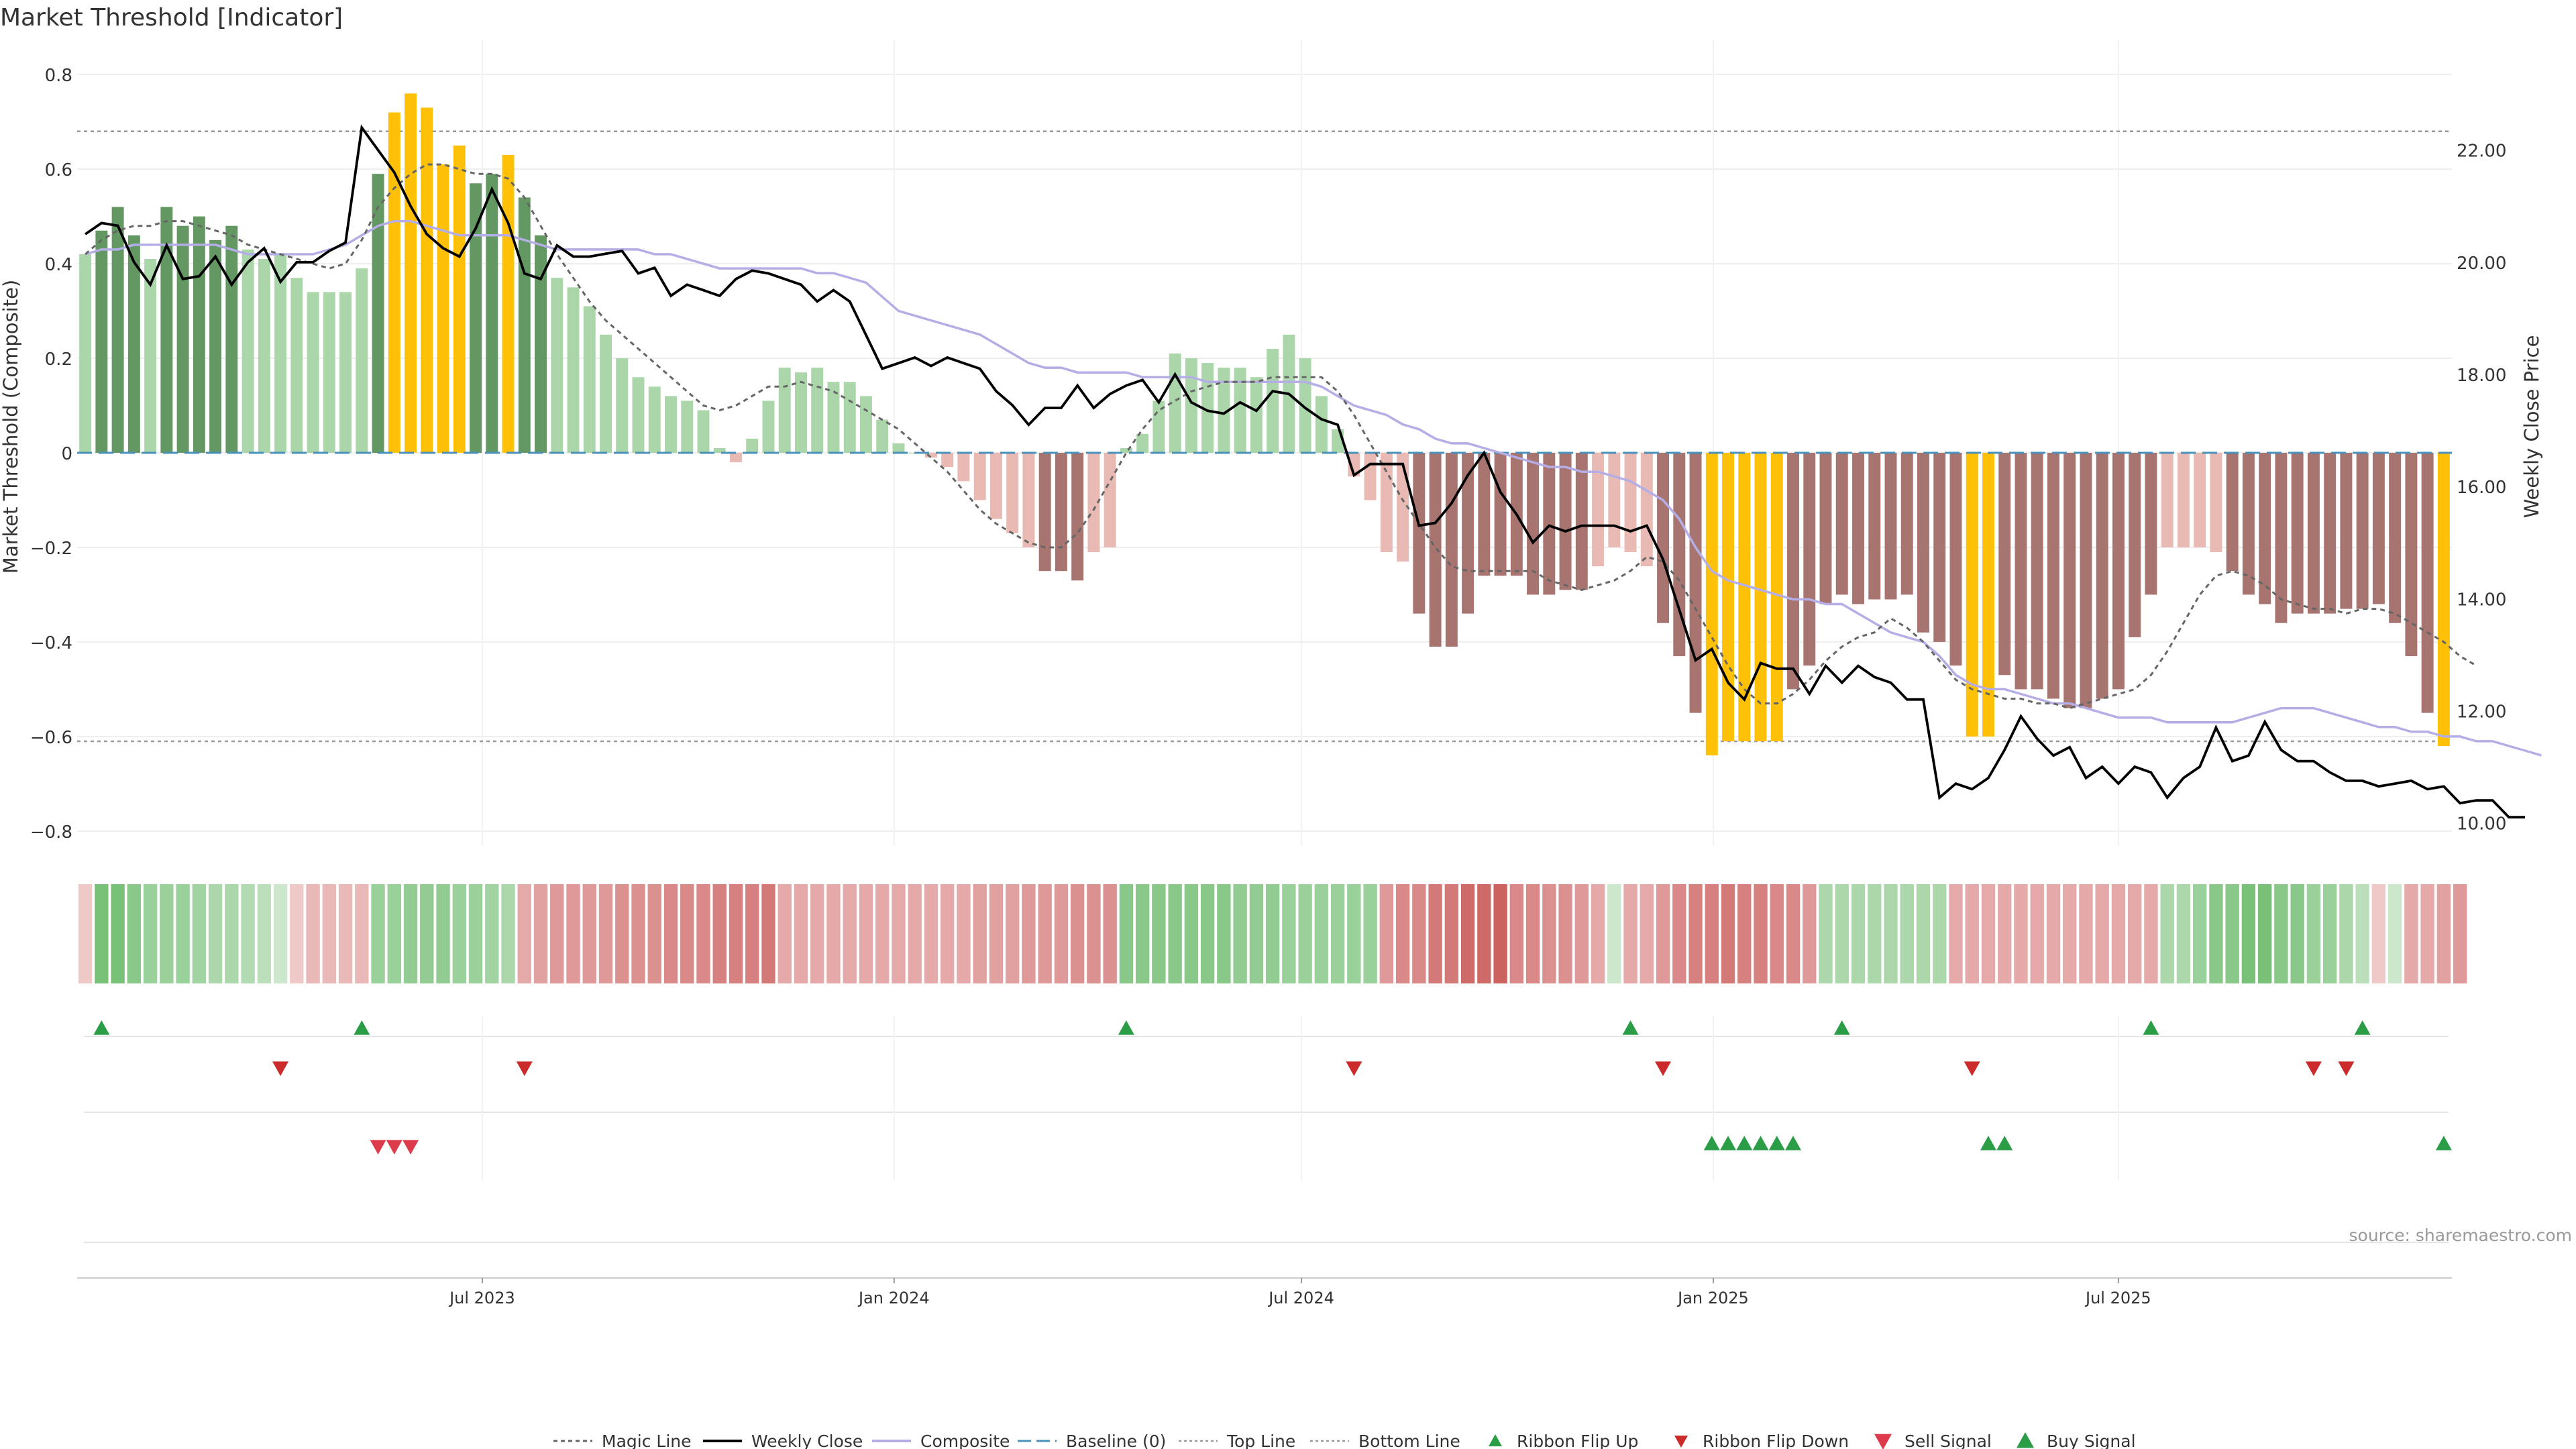  I want to click on y2-tick-label: 20.00, so click(2481, 264).